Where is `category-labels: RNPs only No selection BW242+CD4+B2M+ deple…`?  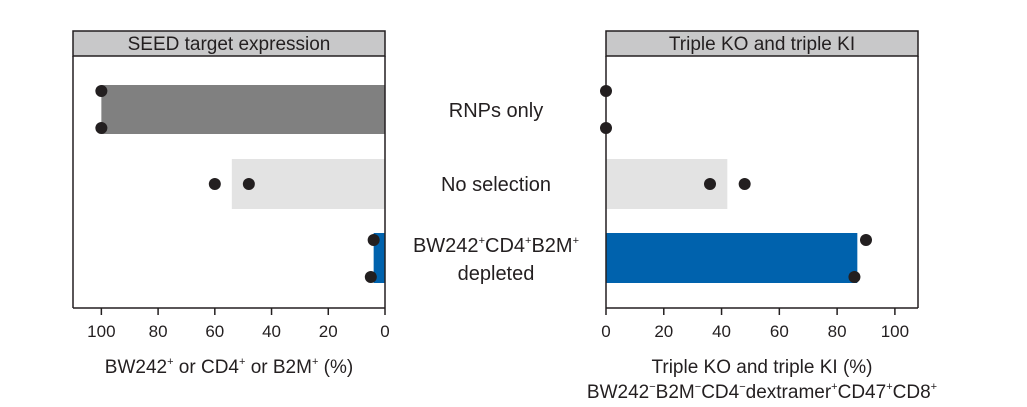 category-labels: RNPs only No selection BW242+CD4+B2M+ deple… is located at coordinates (496, 192).